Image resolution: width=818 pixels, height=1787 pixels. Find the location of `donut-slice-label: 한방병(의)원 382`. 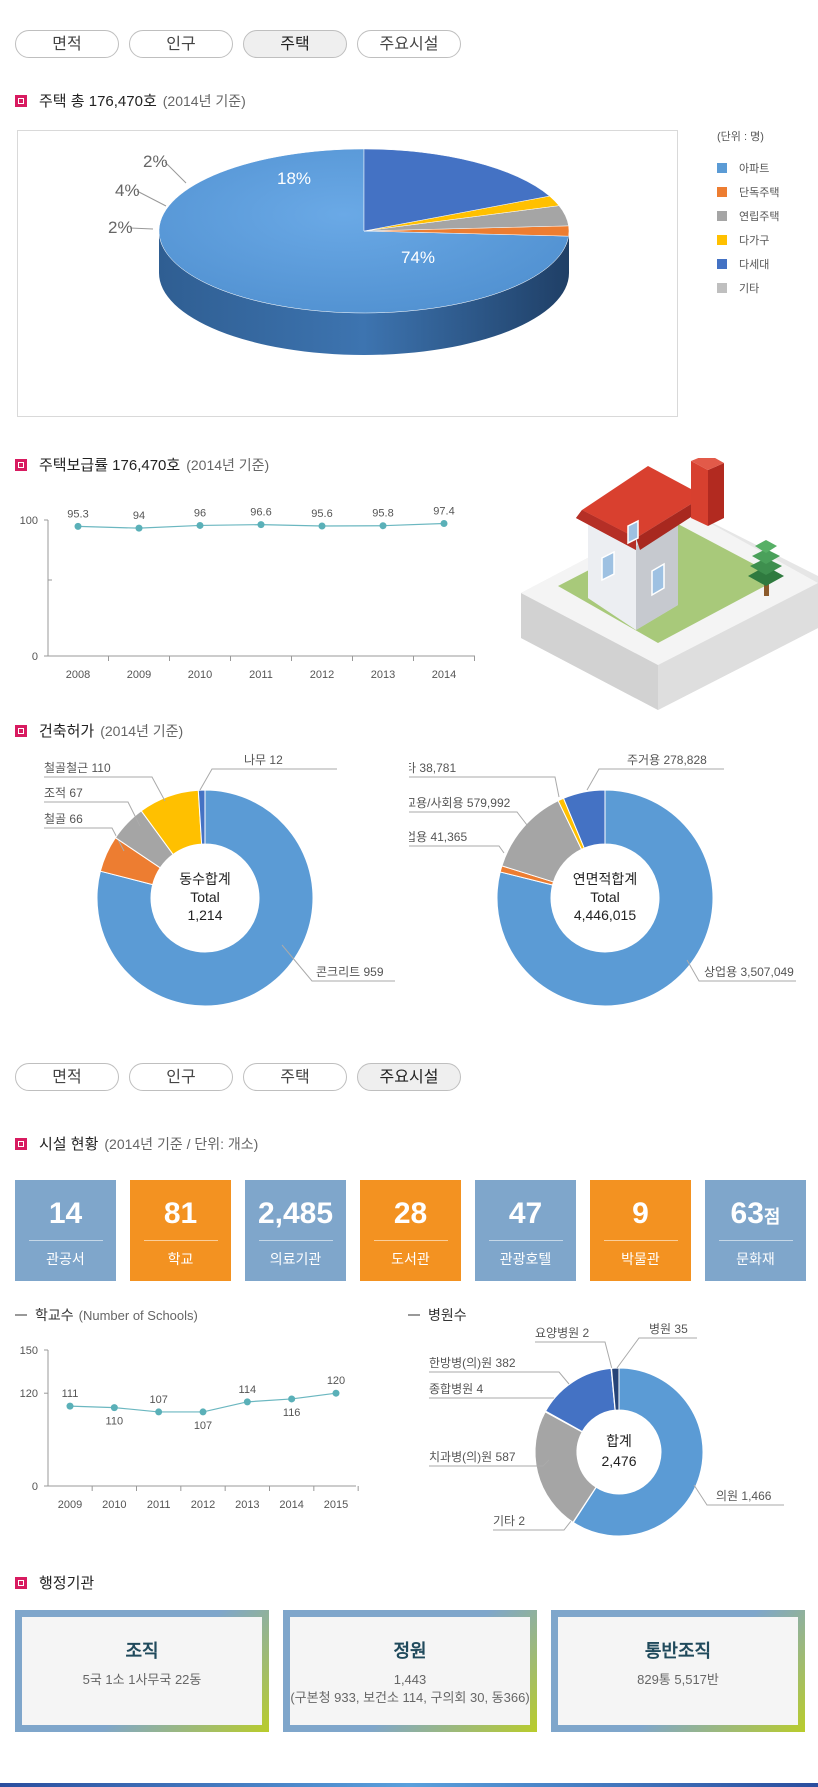

donut-slice-label: 한방병(의)원 382 is located at coordinates (472, 1363).